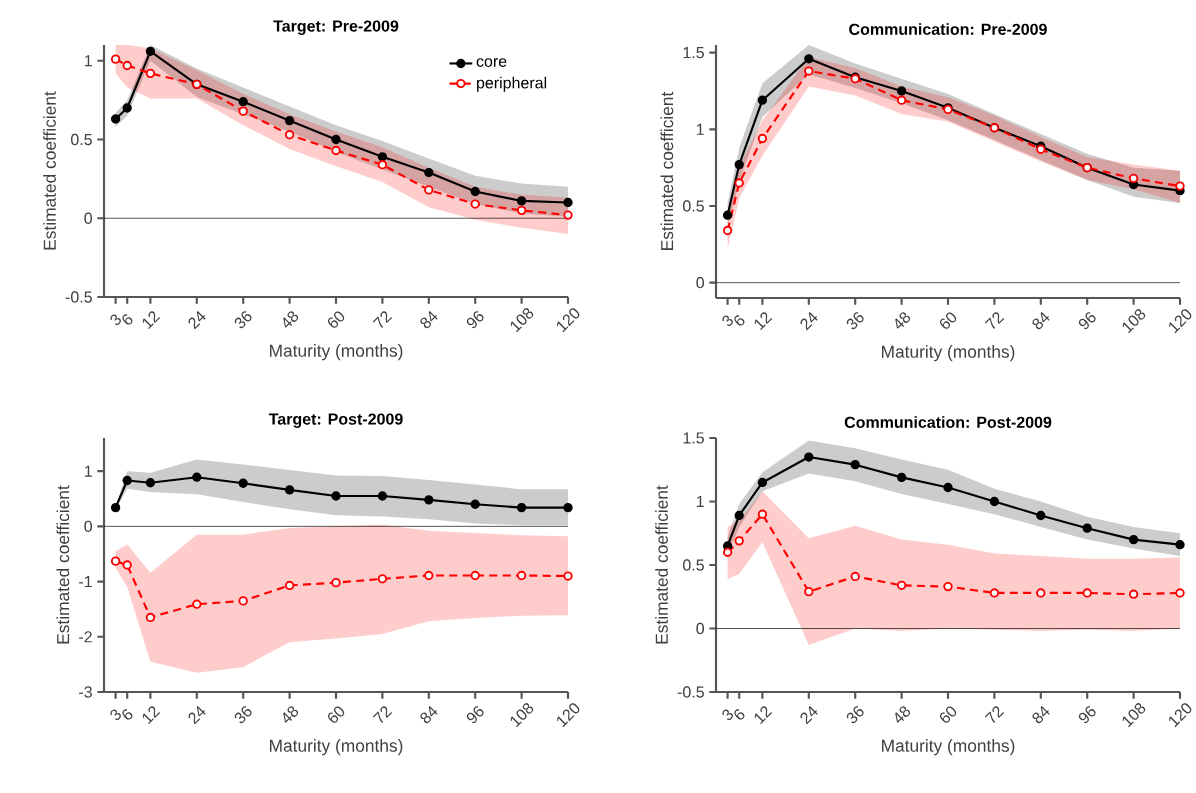  Describe the element at coordinates (491, 62) in the screenshot. I see `legend-label: core` at that location.